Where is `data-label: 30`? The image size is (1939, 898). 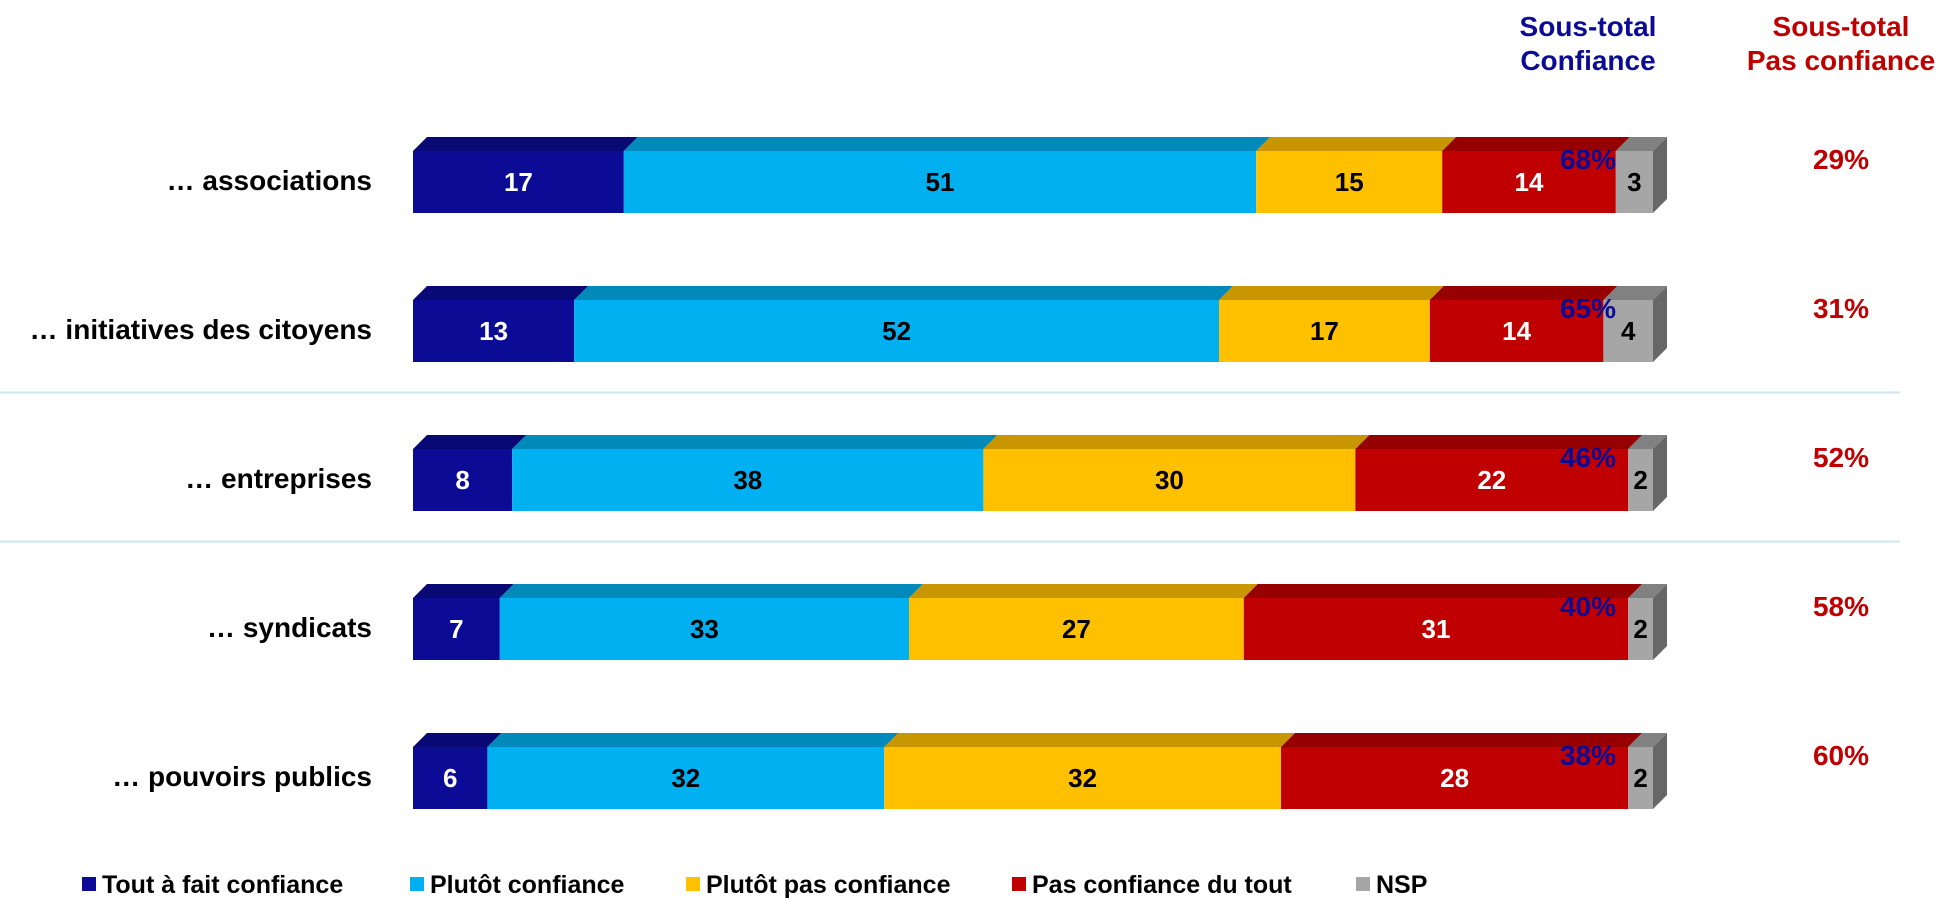
data-label: 30 is located at coordinates (1169, 480).